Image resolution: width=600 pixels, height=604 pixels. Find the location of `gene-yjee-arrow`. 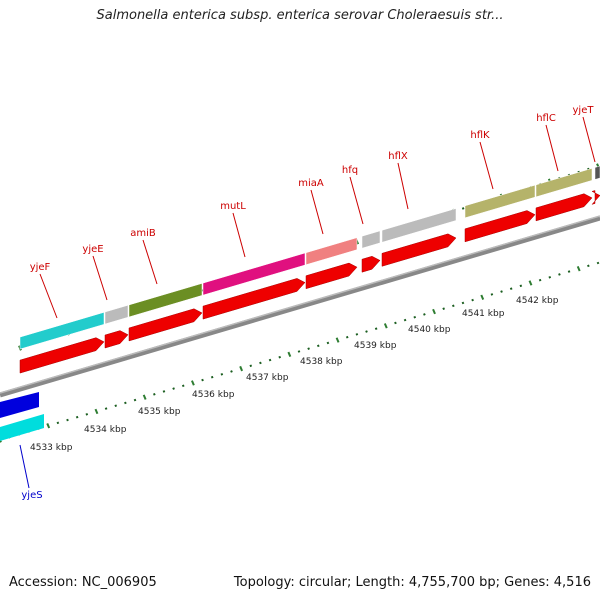

gene-yjee-arrow is located at coordinates (116, 339).